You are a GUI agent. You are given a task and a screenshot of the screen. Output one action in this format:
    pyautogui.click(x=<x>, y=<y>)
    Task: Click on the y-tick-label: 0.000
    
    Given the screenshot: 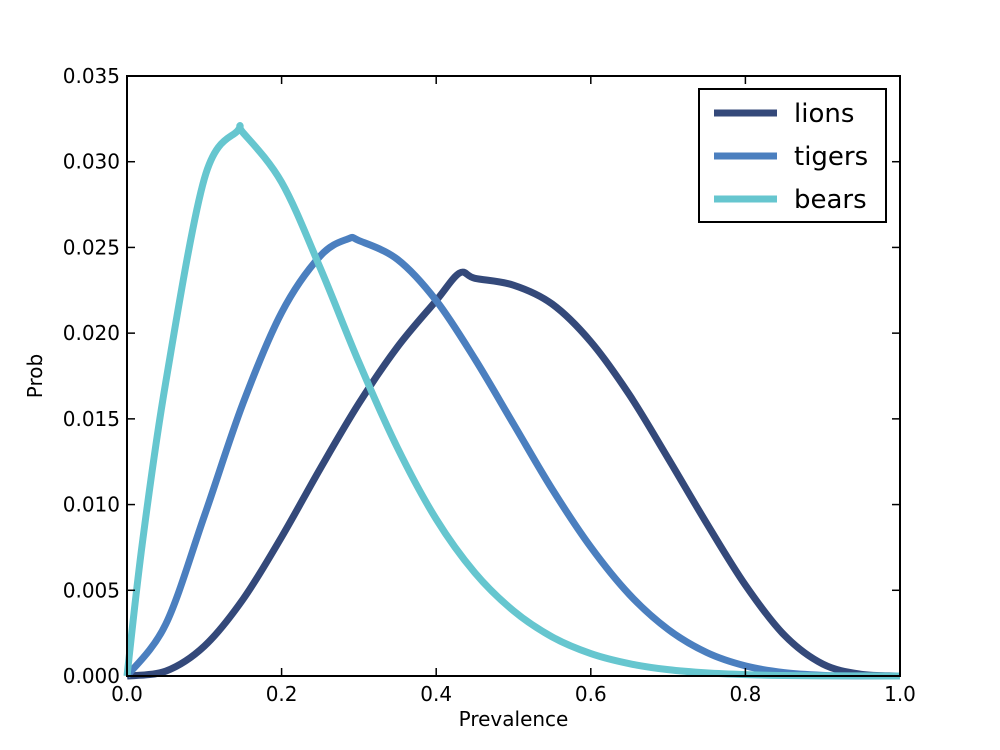 What is the action you would take?
    pyautogui.click(x=91, y=676)
    